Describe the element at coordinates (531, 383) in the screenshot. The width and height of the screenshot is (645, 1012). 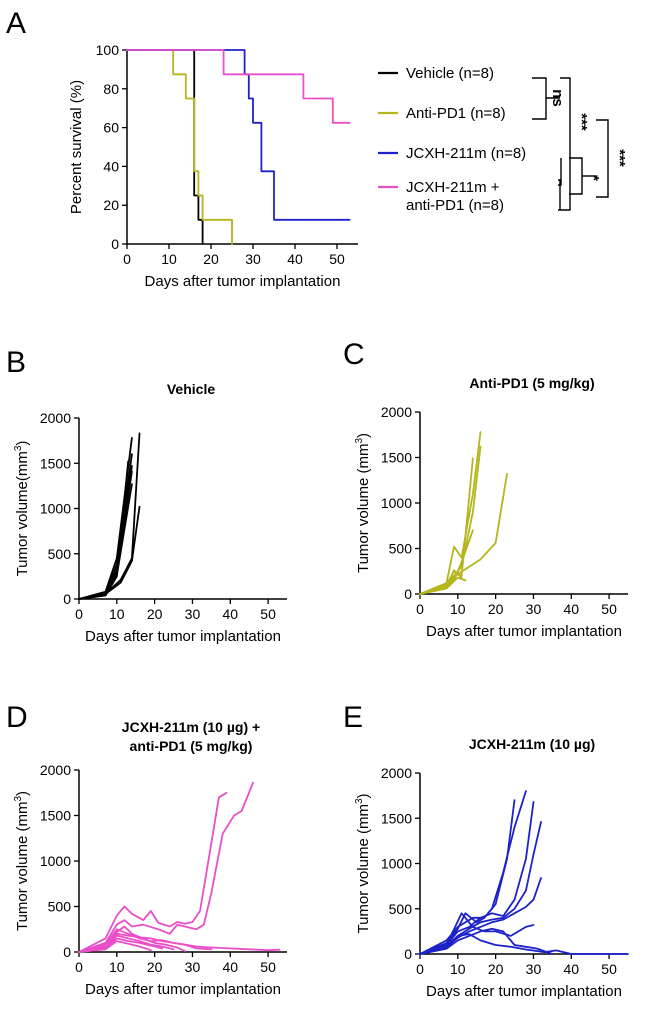
I see `chart-title: Anti-PD1 (5 mg/kg)` at that location.